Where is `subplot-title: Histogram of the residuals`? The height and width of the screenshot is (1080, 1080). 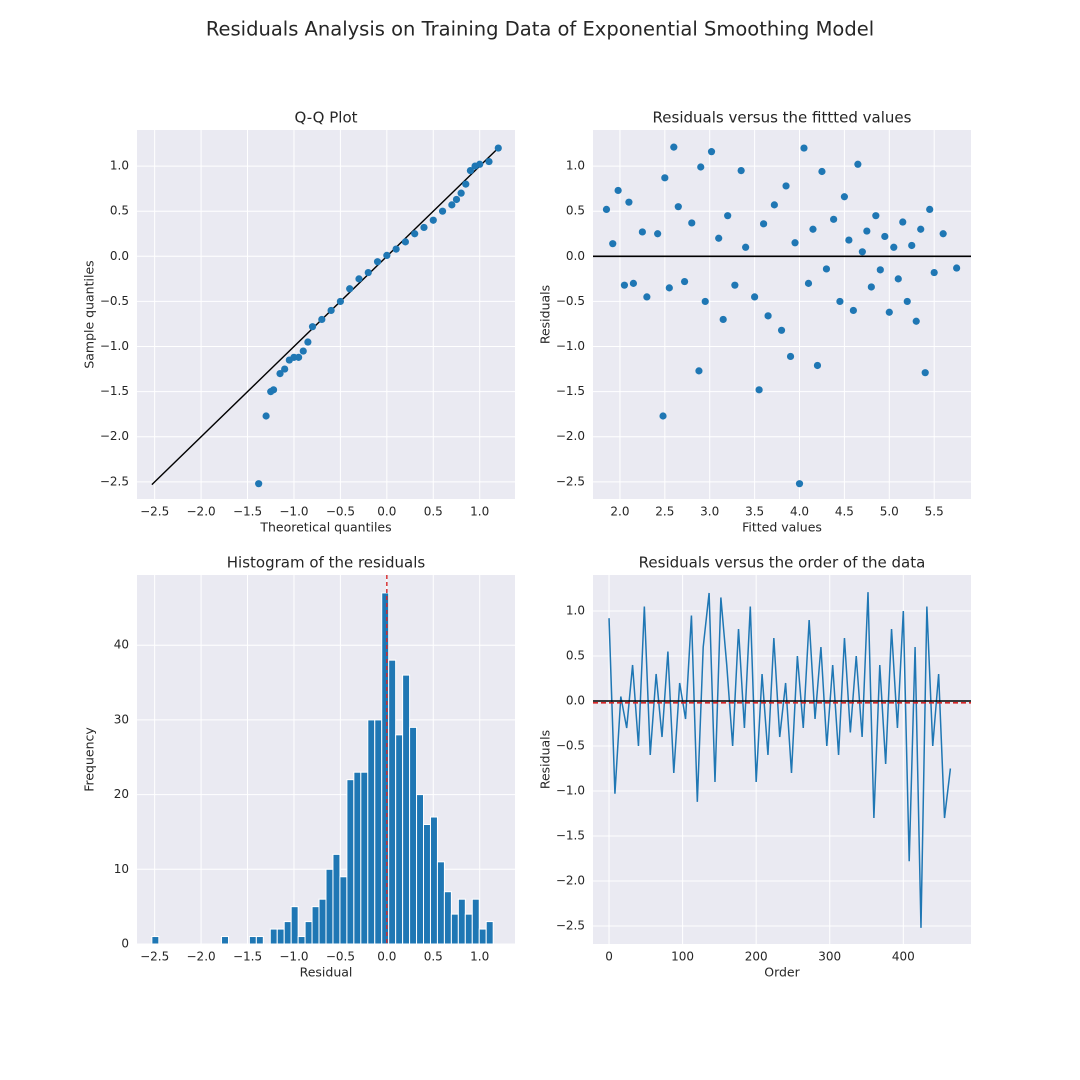
subplot-title: Histogram of the residuals is located at coordinates (326, 563).